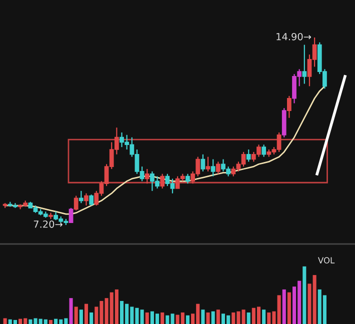  I want to click on chart-title: VOL, so click(326, 260).